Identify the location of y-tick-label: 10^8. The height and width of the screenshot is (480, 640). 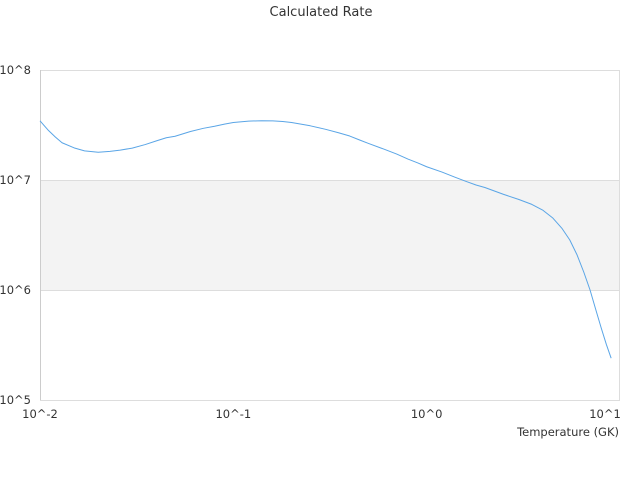
(15, 70).